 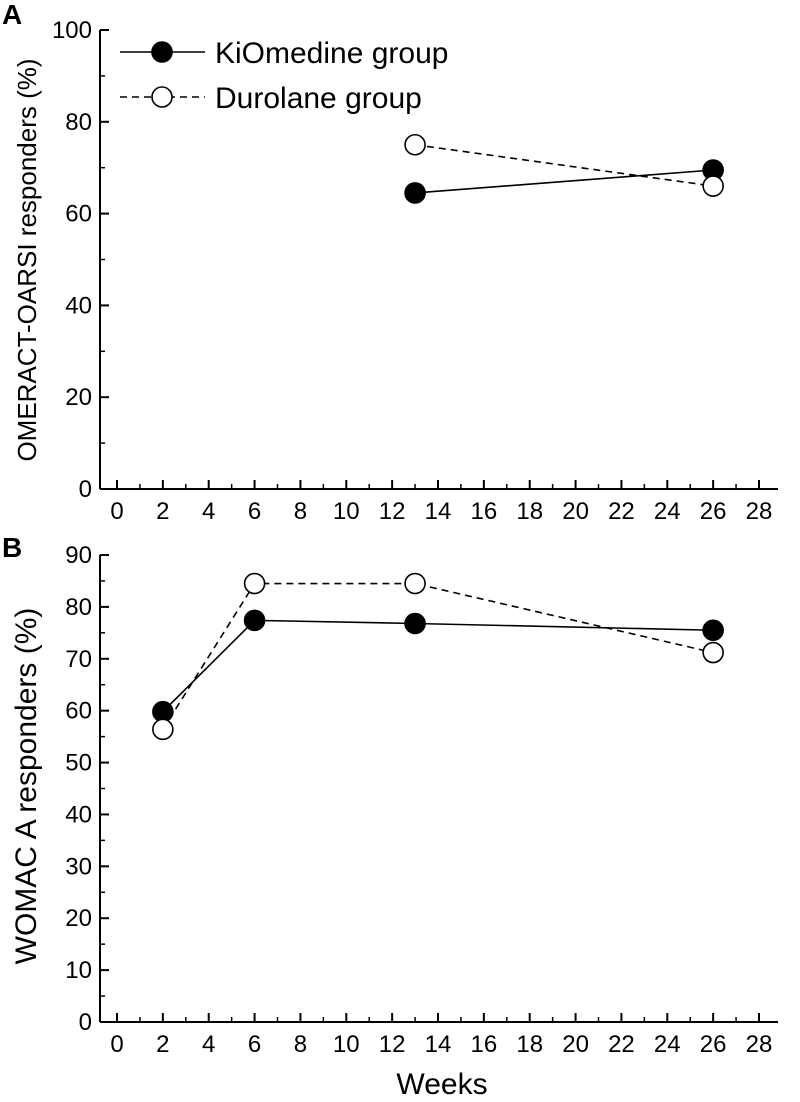 I want to click on panel-a-x-tick-label: 12, so click(x=392, y=511).